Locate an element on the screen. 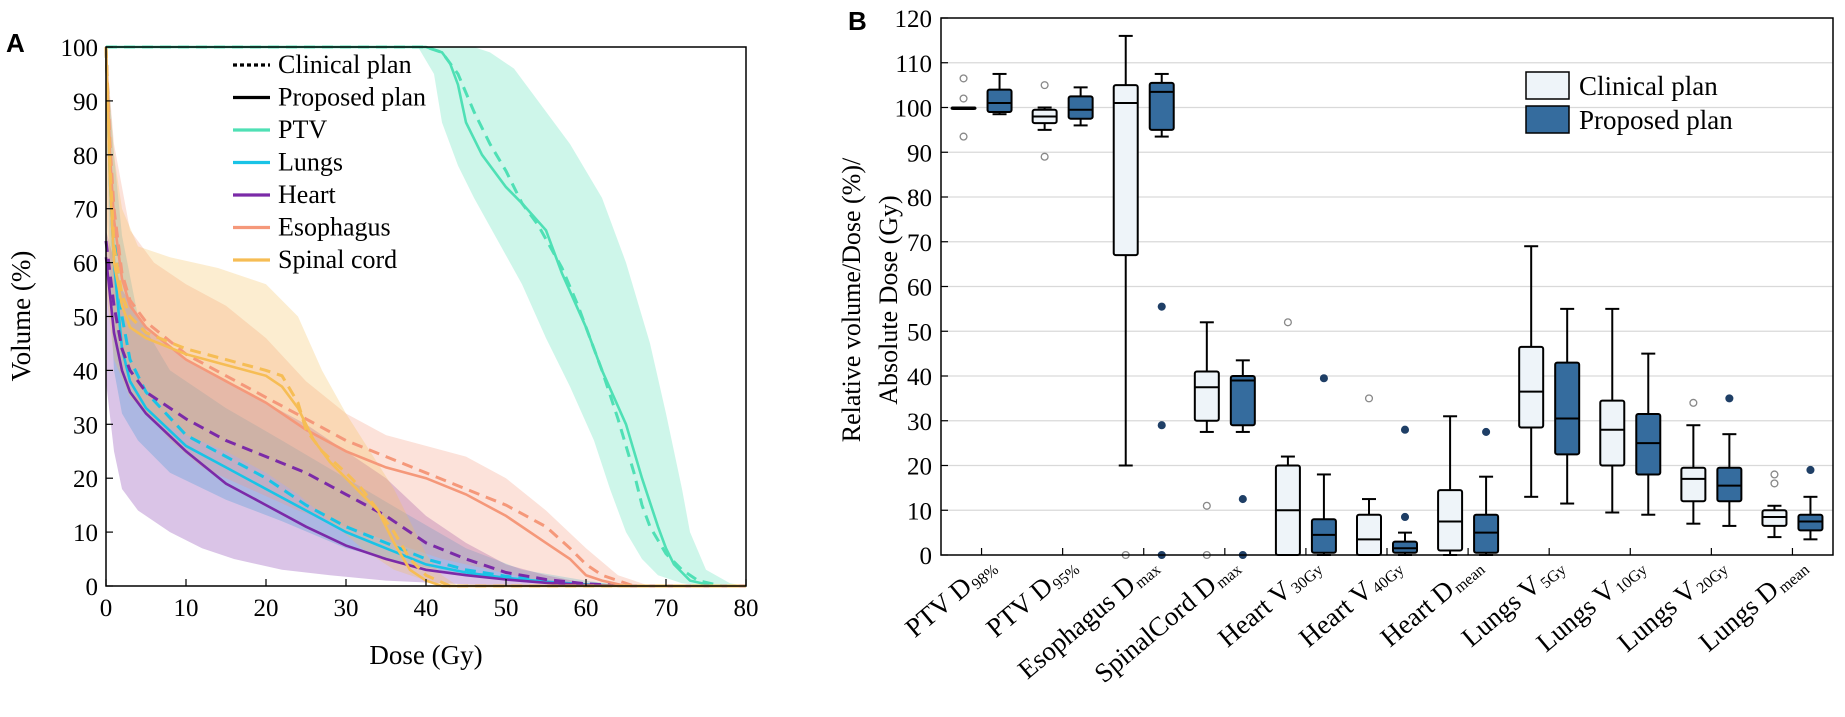 The height and width of the screenshot is (717, 1845). box-y-tick-label: 120 is located at coordinates (914, 19).